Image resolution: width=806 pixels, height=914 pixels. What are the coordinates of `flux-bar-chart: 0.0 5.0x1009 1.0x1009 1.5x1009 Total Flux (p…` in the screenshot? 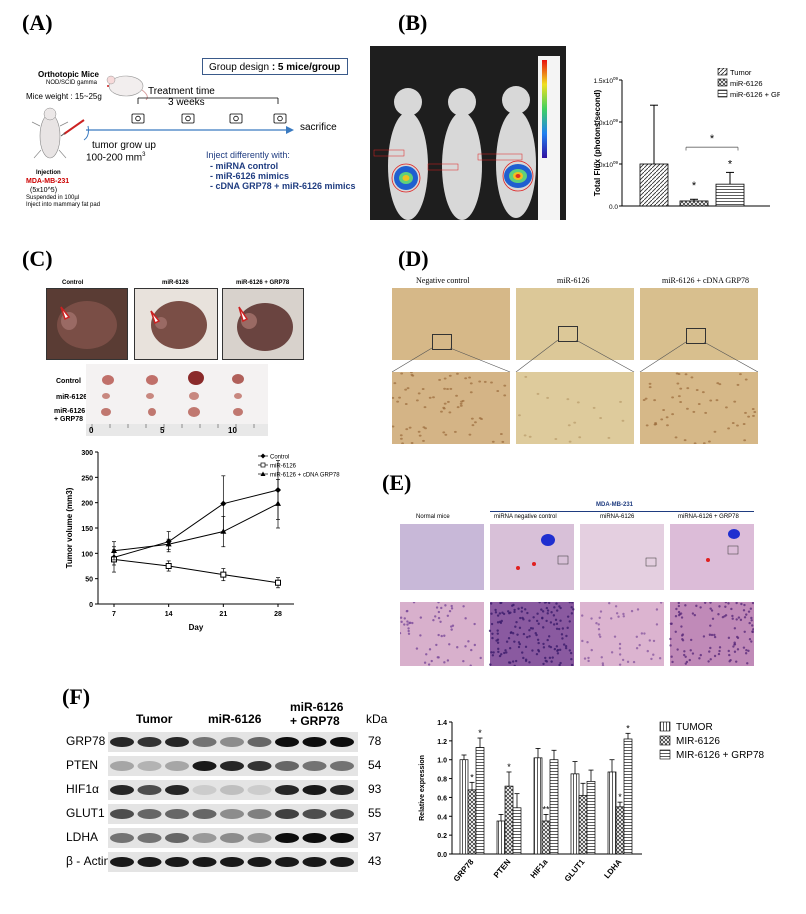 It's located at (686, 139).